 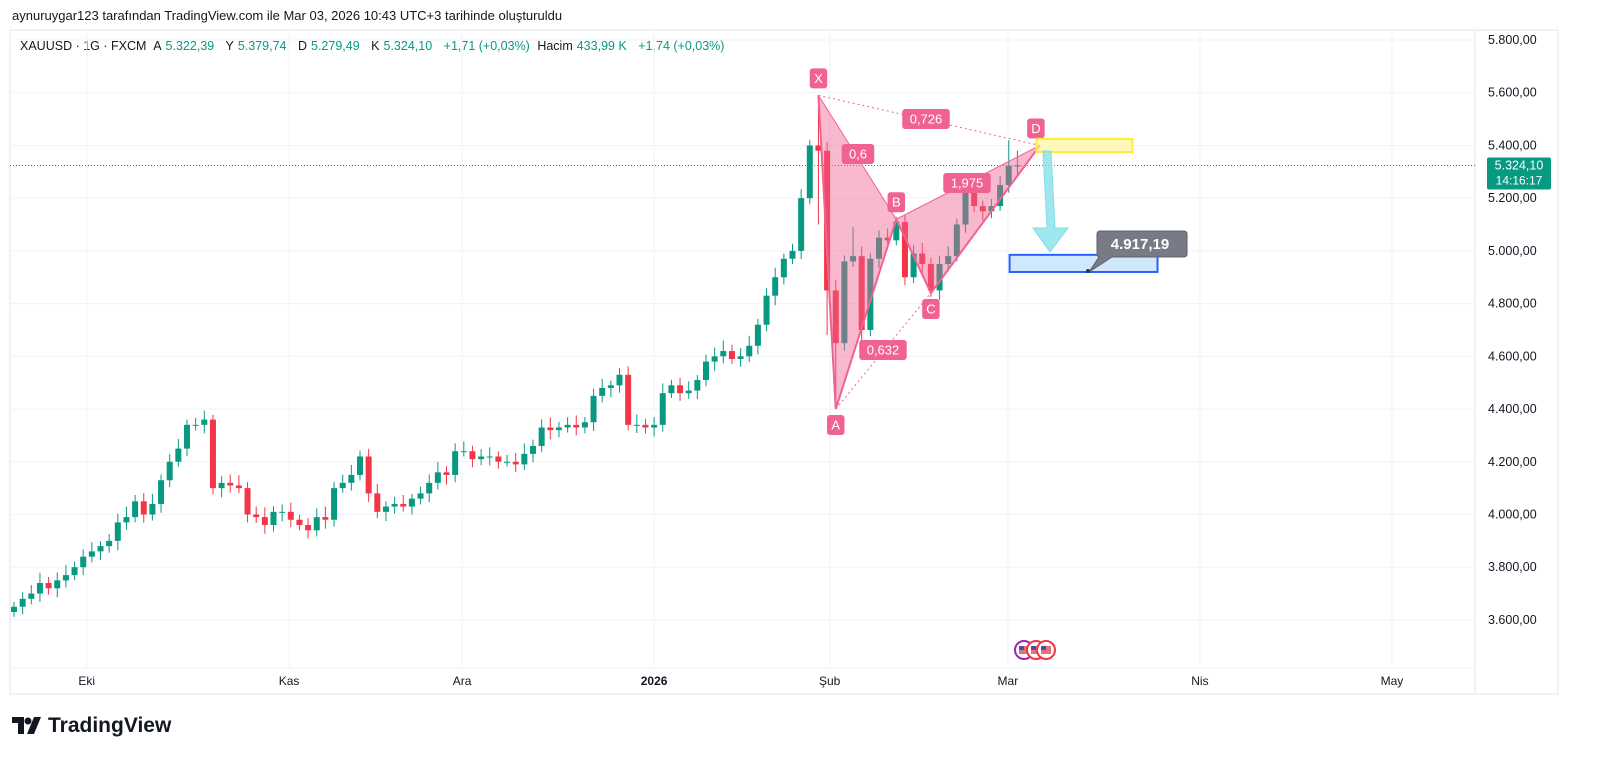 I want to click on point-label-c-bg, so click(x=931, y=309).